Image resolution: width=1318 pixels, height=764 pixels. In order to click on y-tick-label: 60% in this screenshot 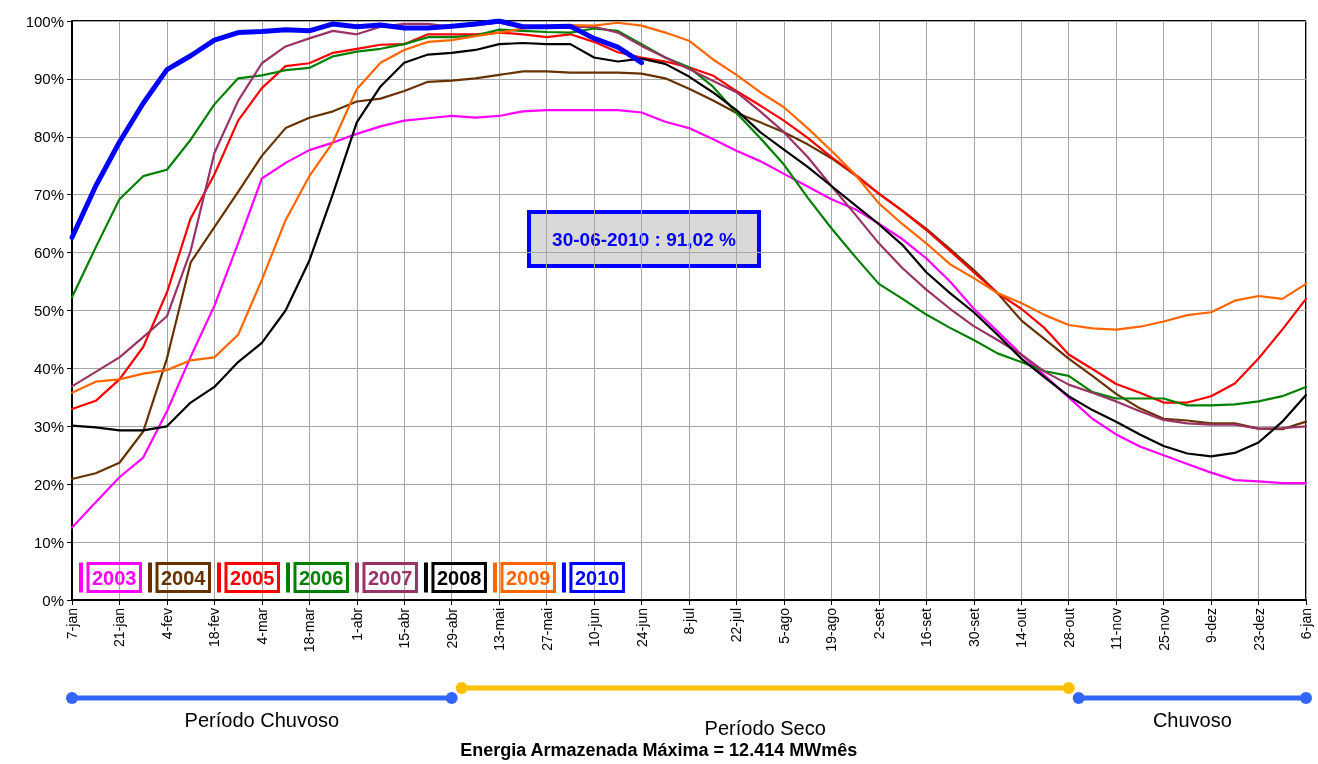, I will do `click(48, 253)`.